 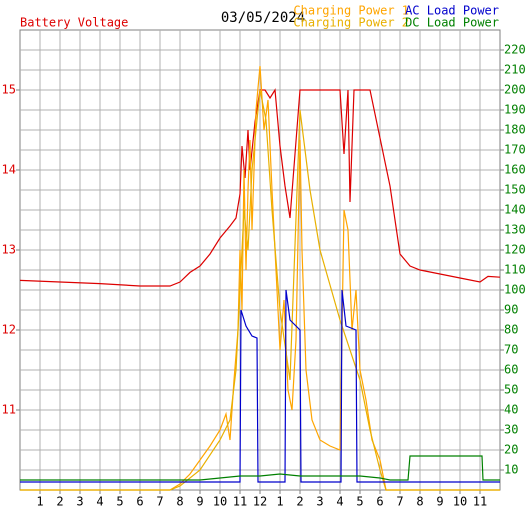 I want to click on y2-tick-label: 20, so click(x=511, y=450).